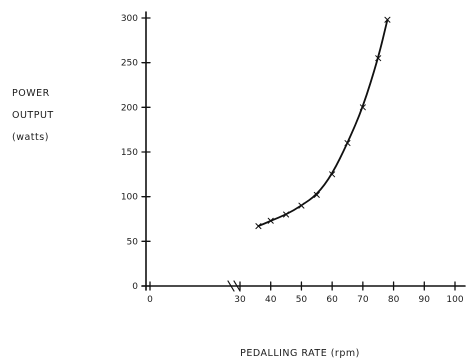 This screenshot has height=362, width=472. What do you see at coordinates (129, 198) in the screenshot?
I see `y-tick-label: 100` at bounding box center [129, 198].